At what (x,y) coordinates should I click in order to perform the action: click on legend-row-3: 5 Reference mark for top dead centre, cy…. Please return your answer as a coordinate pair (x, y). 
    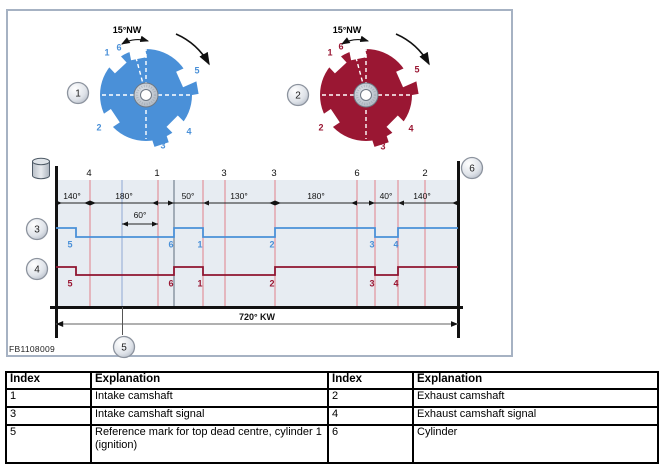
    Looking at the image, I should click on (332, 444).